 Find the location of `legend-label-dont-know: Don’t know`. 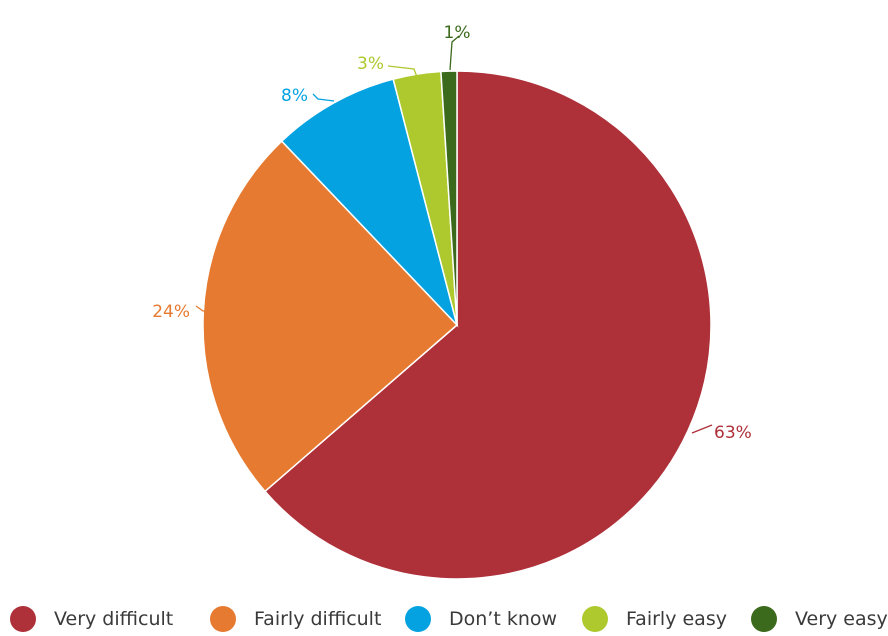

legend-label-dont-know: Don’t know is located at coordinates (503, 619).